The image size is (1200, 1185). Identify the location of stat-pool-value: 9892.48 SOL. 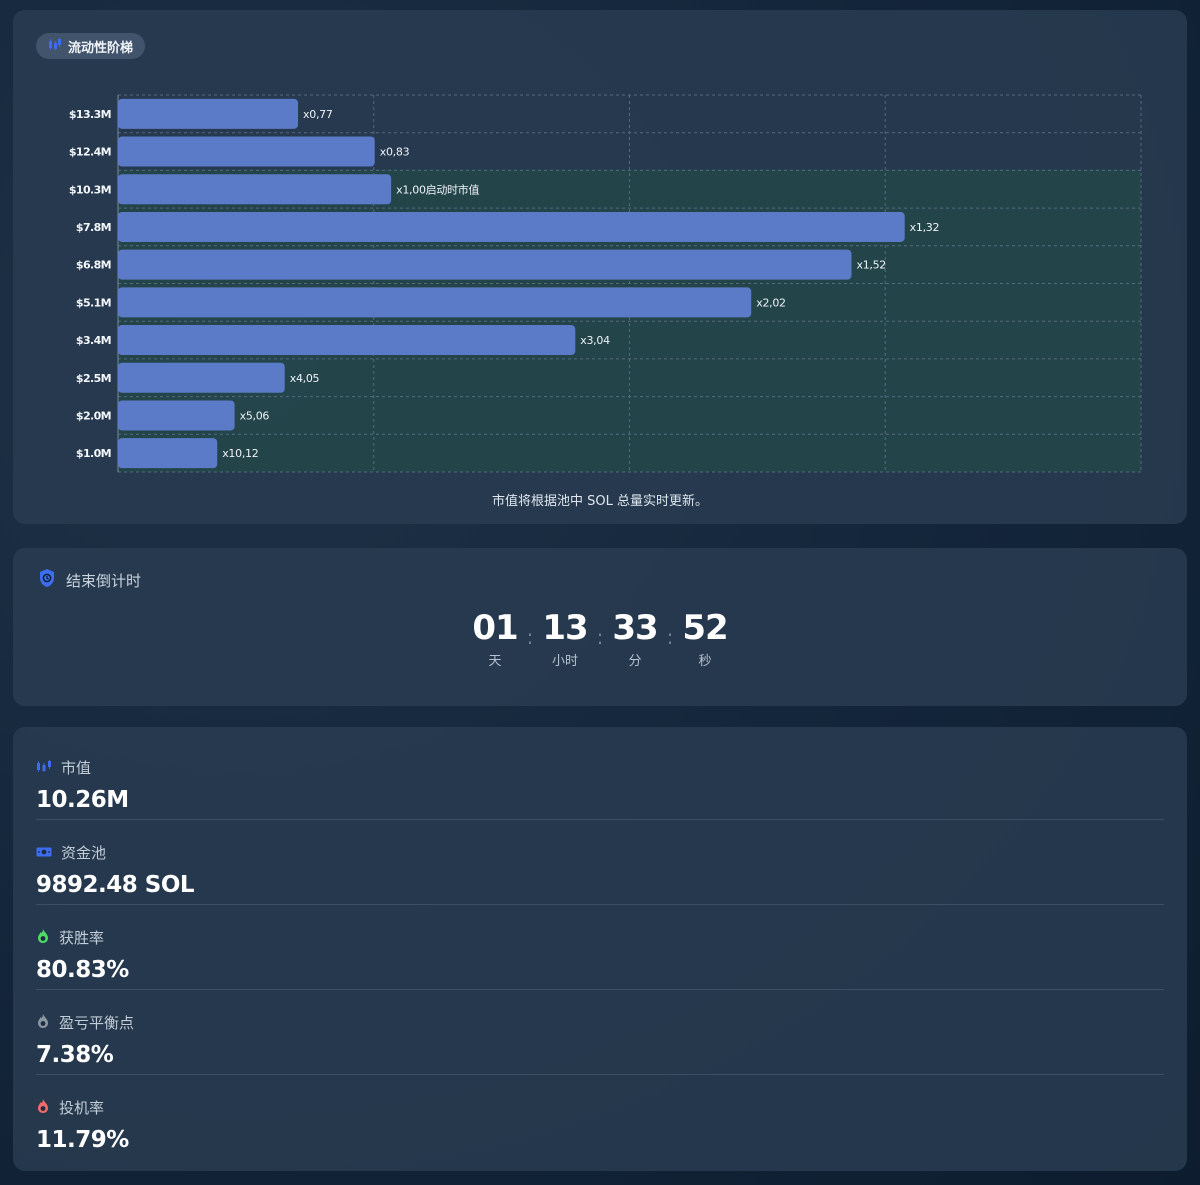
(115, 885).